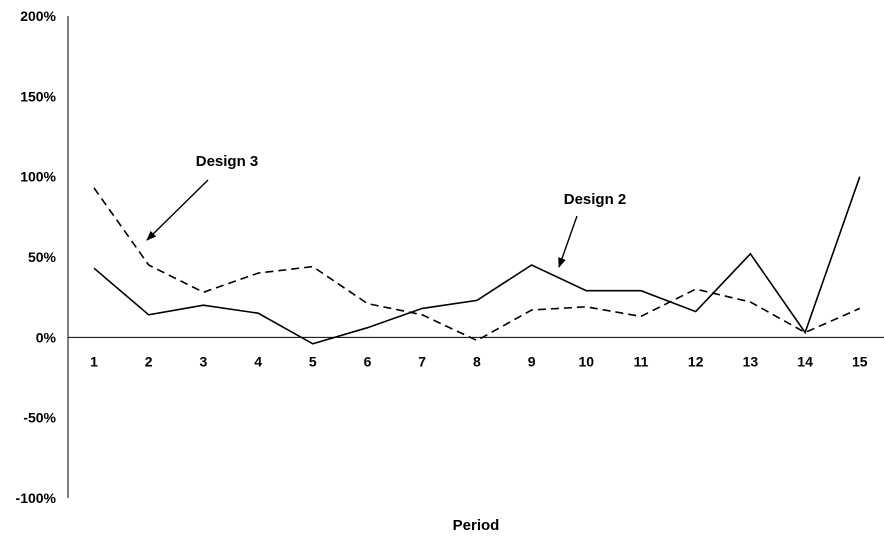 The width and height of the screenshot is (884, 537). I want to click on x-tick-label: 7, so click(422, 361).